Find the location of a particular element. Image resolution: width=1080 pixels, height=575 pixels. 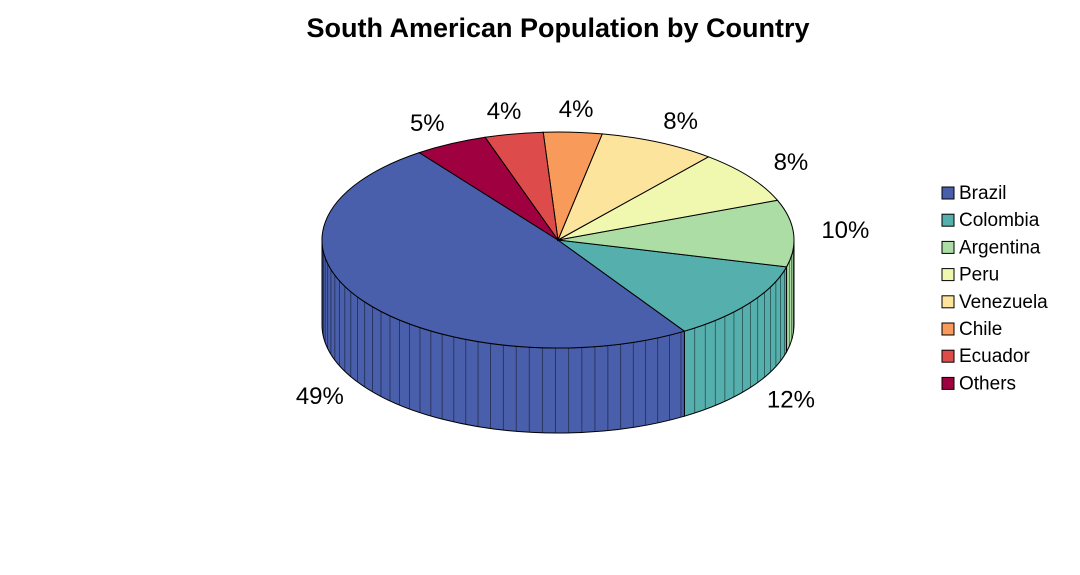

data-label: 49% is located at coordinates (320, 396).